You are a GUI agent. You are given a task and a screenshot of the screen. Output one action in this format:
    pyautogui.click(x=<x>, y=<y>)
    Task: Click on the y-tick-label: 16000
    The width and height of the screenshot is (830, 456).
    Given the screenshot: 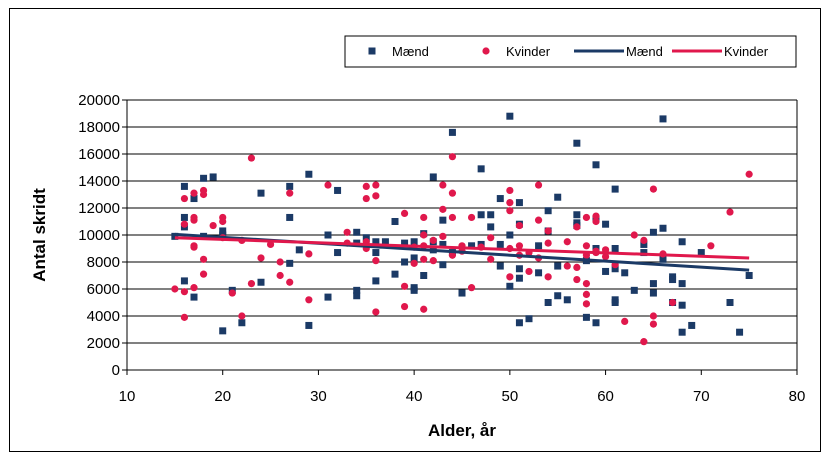 What is the action you would take?
    pyautogui.click(x=99, y=154)
    